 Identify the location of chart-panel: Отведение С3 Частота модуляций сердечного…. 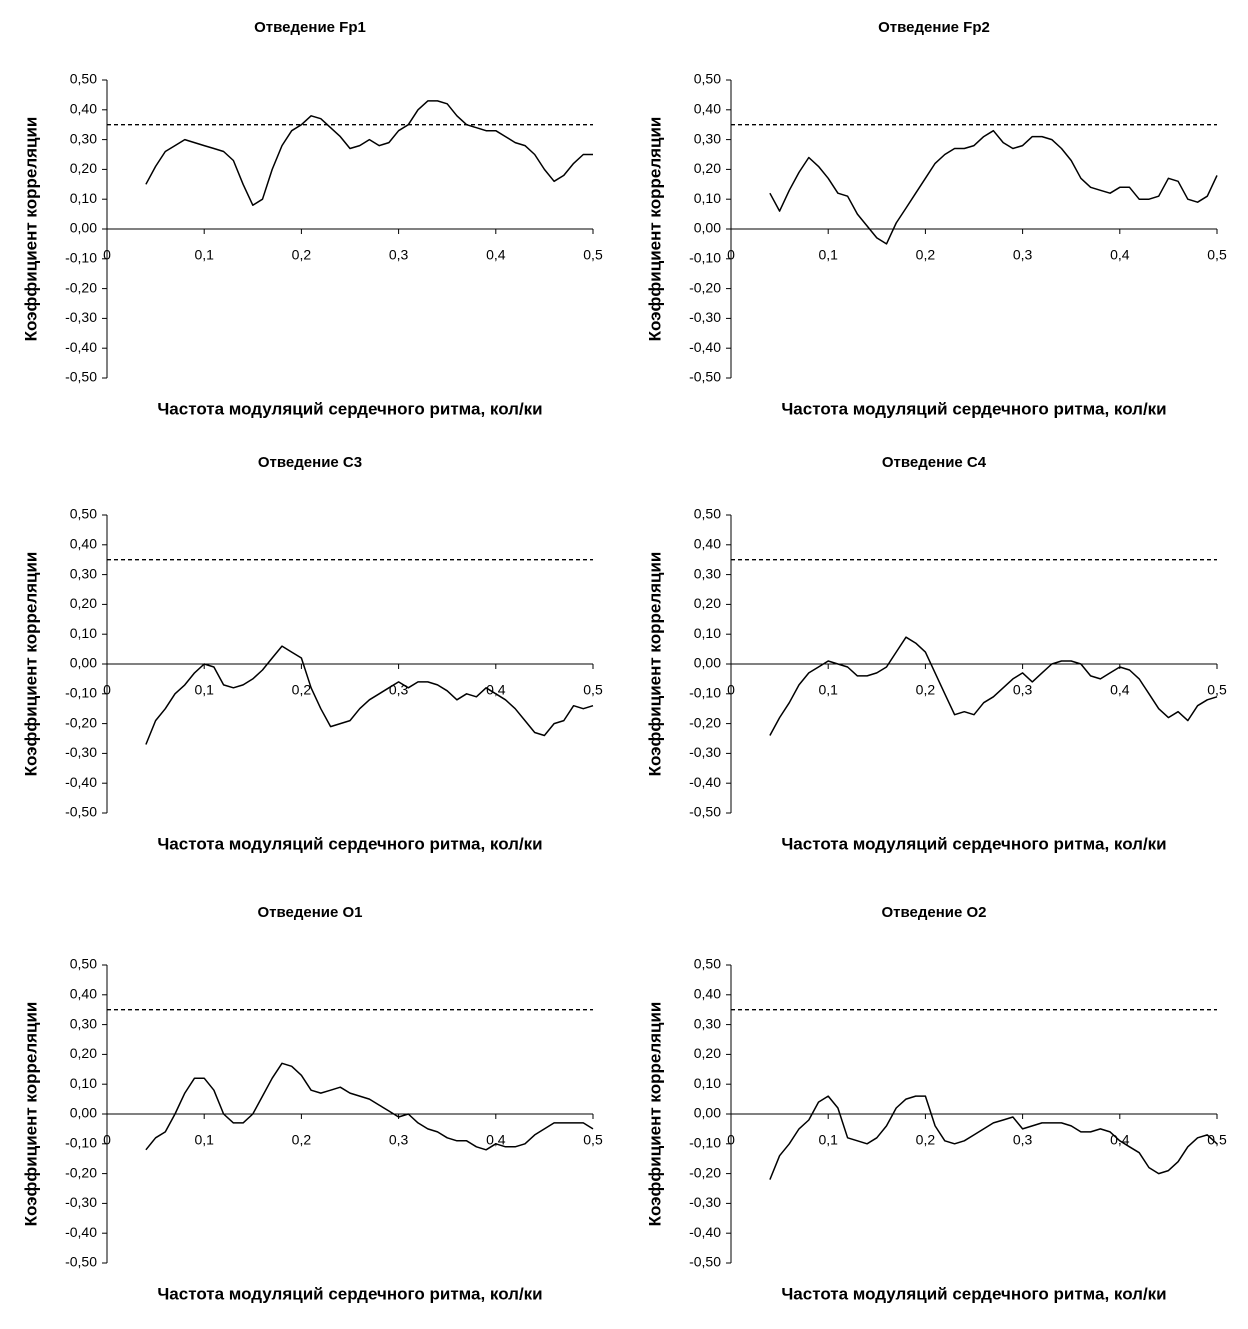
(311, 654).